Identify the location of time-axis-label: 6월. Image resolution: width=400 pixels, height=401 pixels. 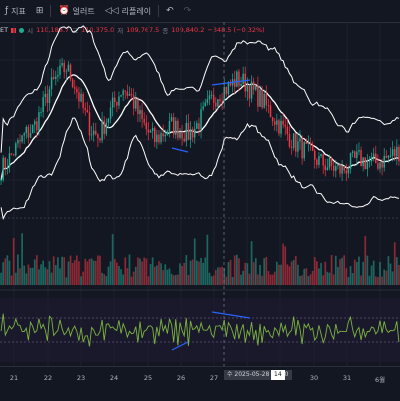
(380, 380).